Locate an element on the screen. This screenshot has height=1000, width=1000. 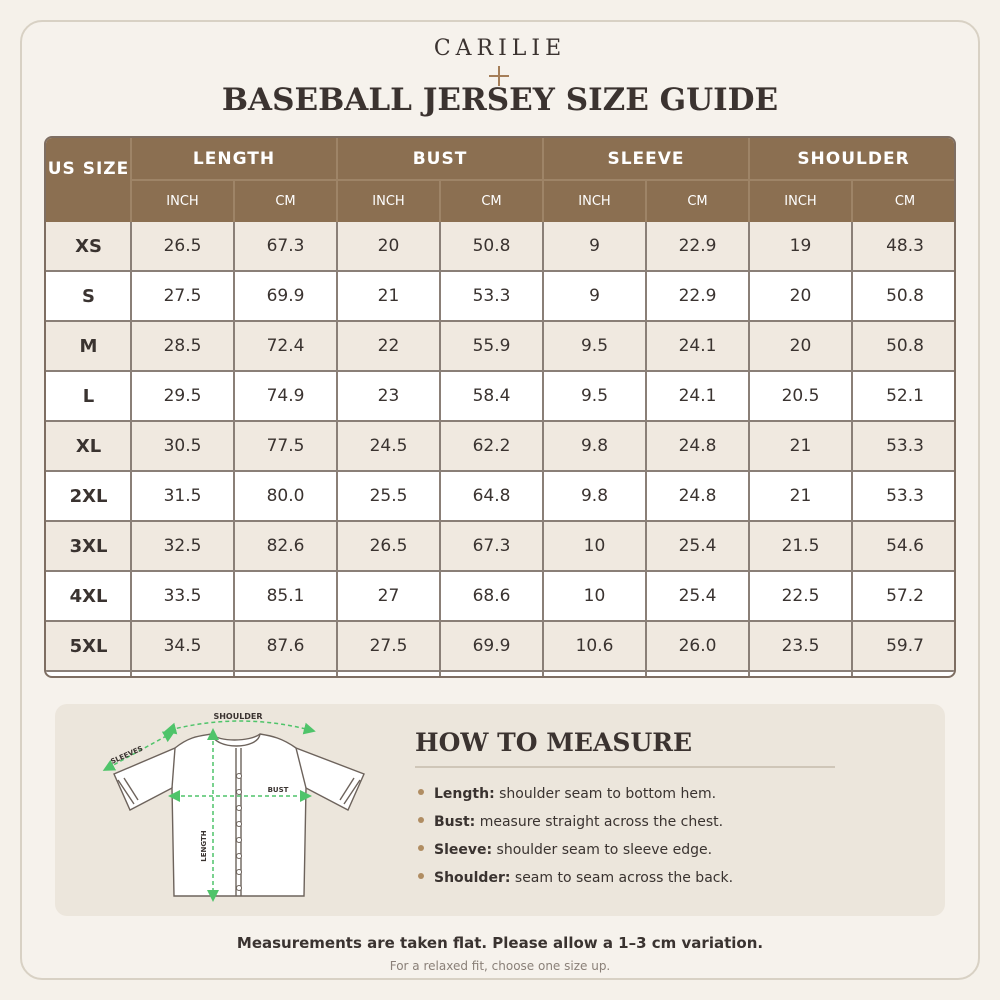
table-row: 5XL 34.5 87.6 27.5 69.9 10.6 26.0 23.5 59.7 is located at coordinates (500, 647).